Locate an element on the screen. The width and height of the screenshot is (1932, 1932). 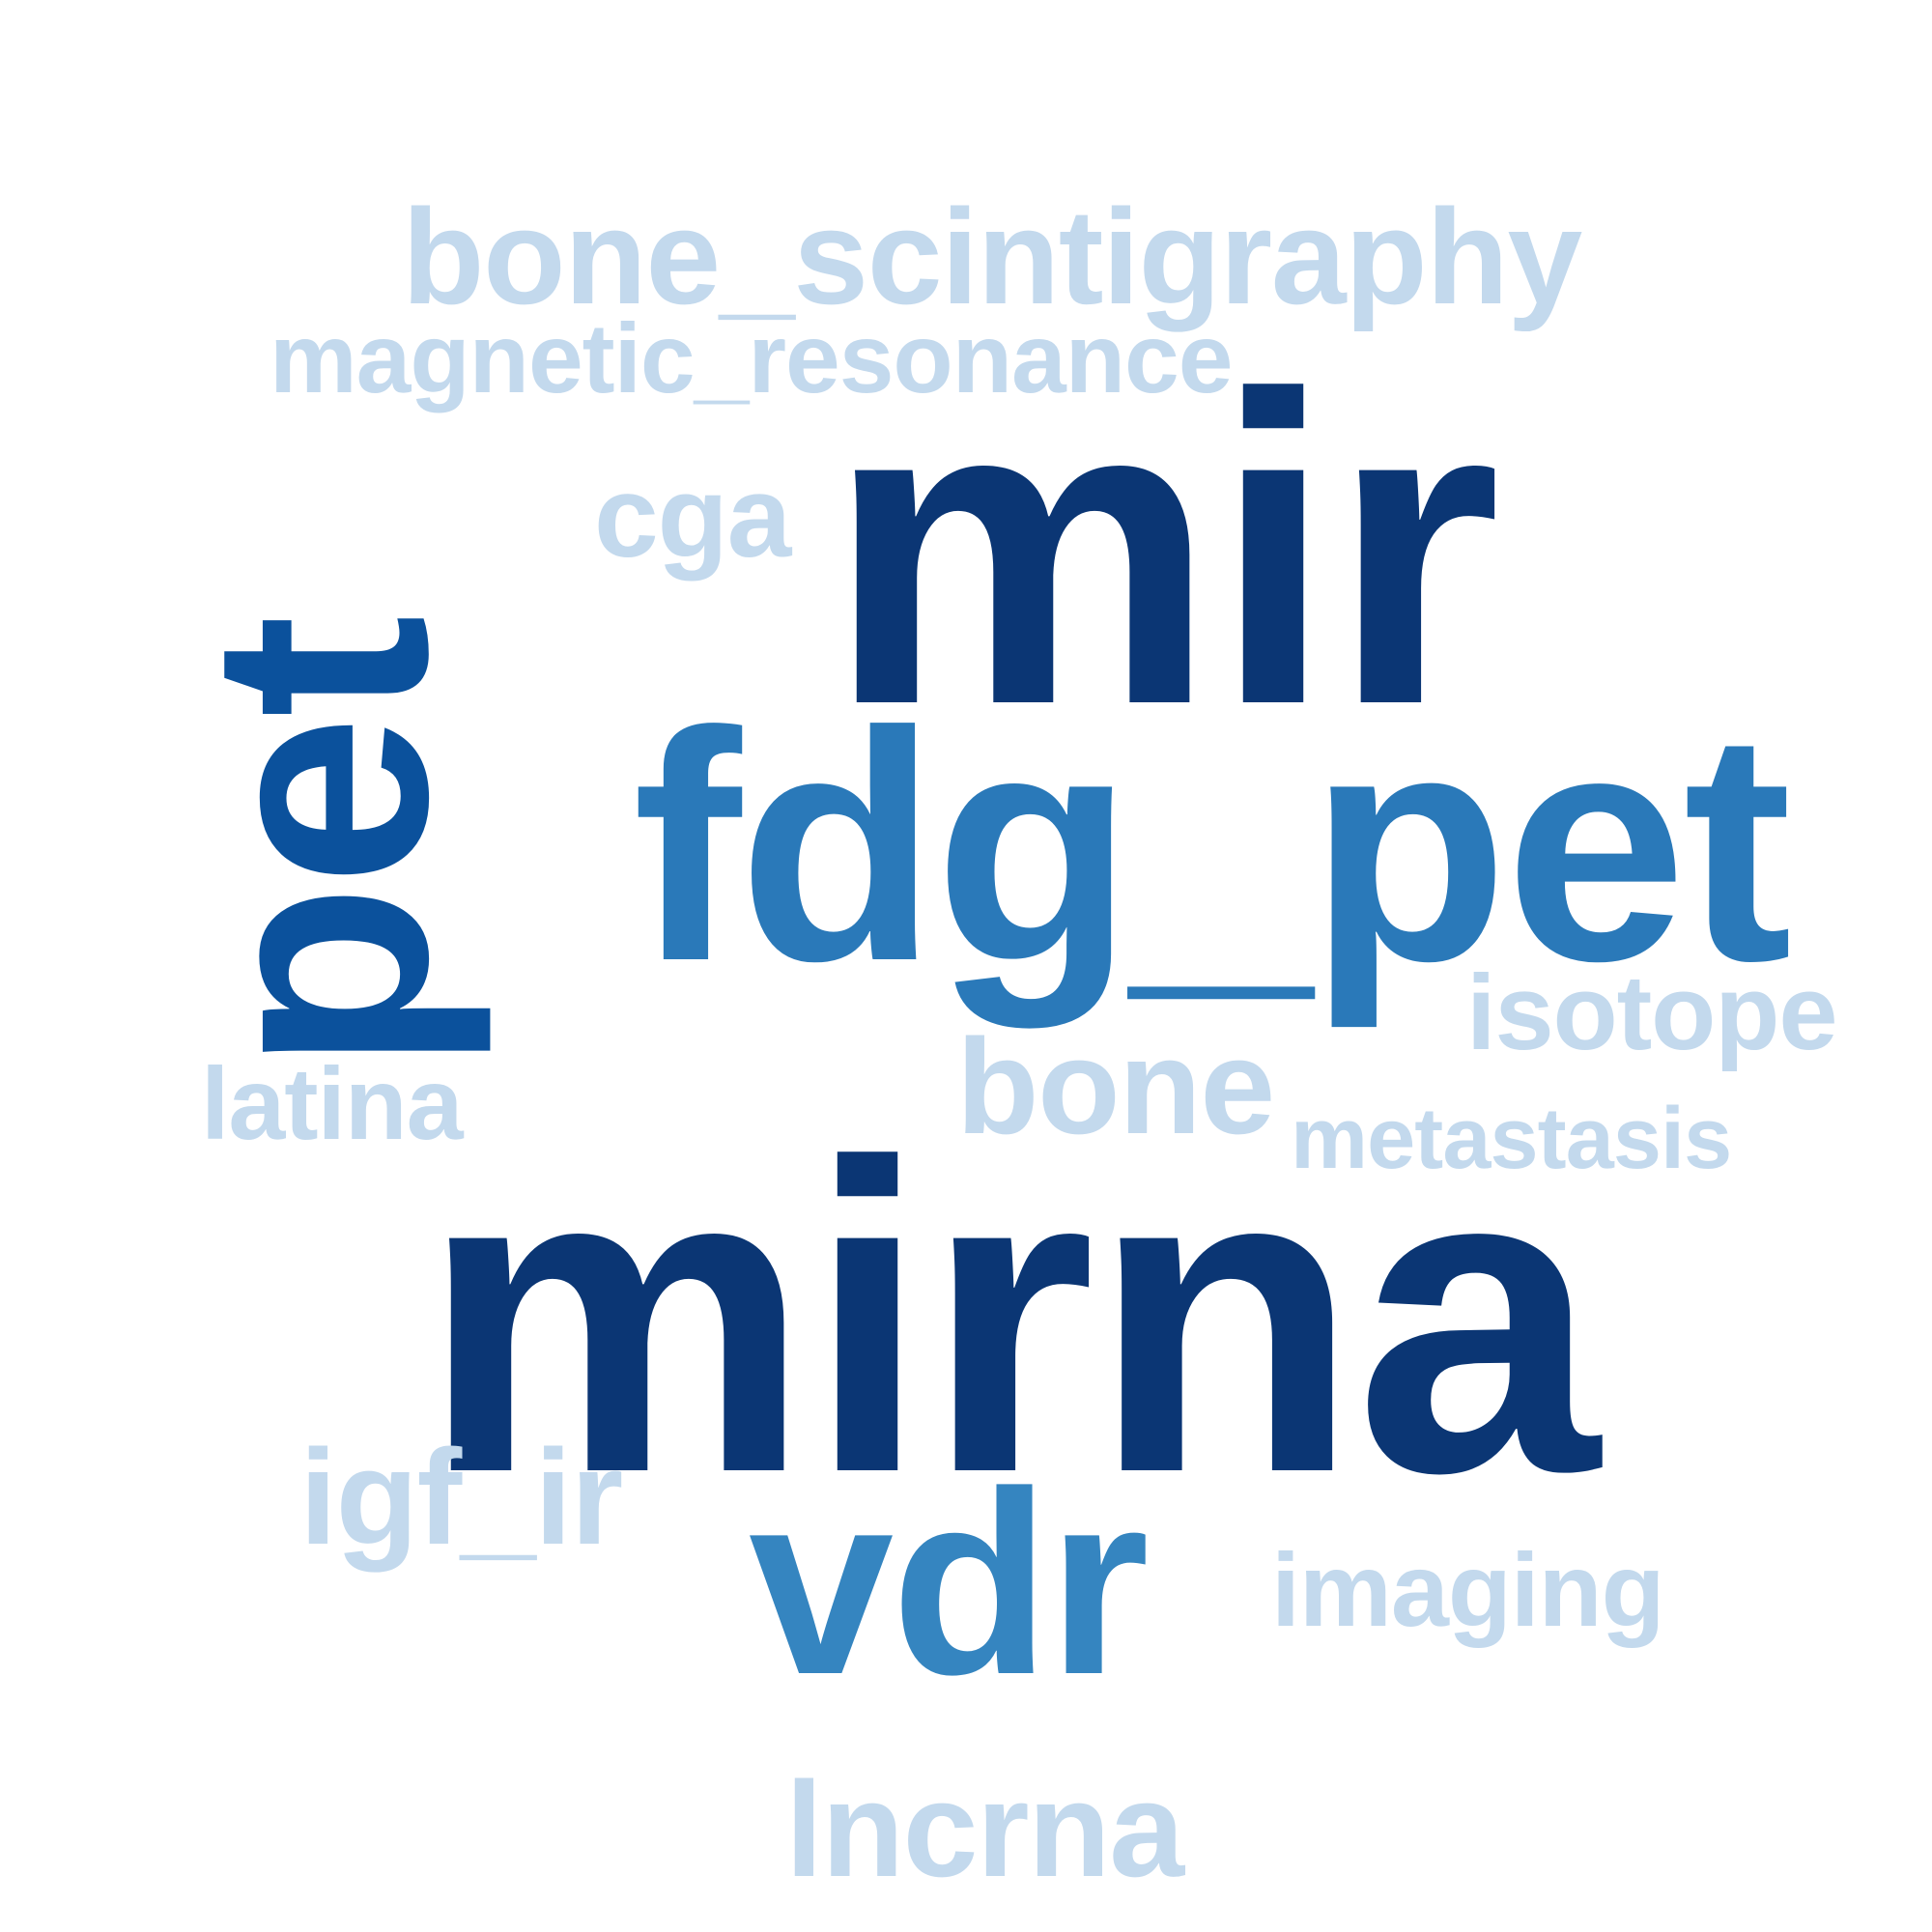
word-fdg-pet: fdg_pet is located at coordinates (1212, 846).